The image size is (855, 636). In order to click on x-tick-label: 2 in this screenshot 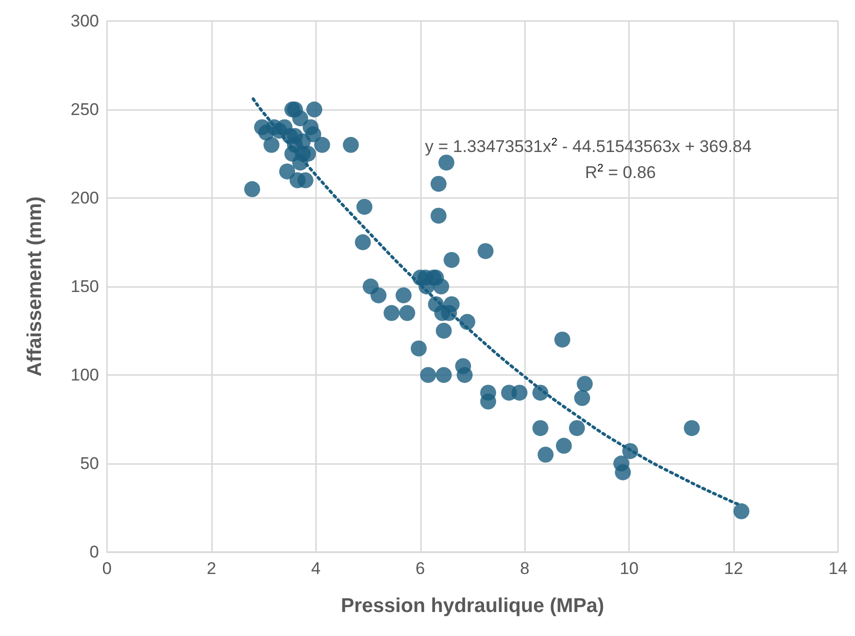, I will do `click(211, 568)`.